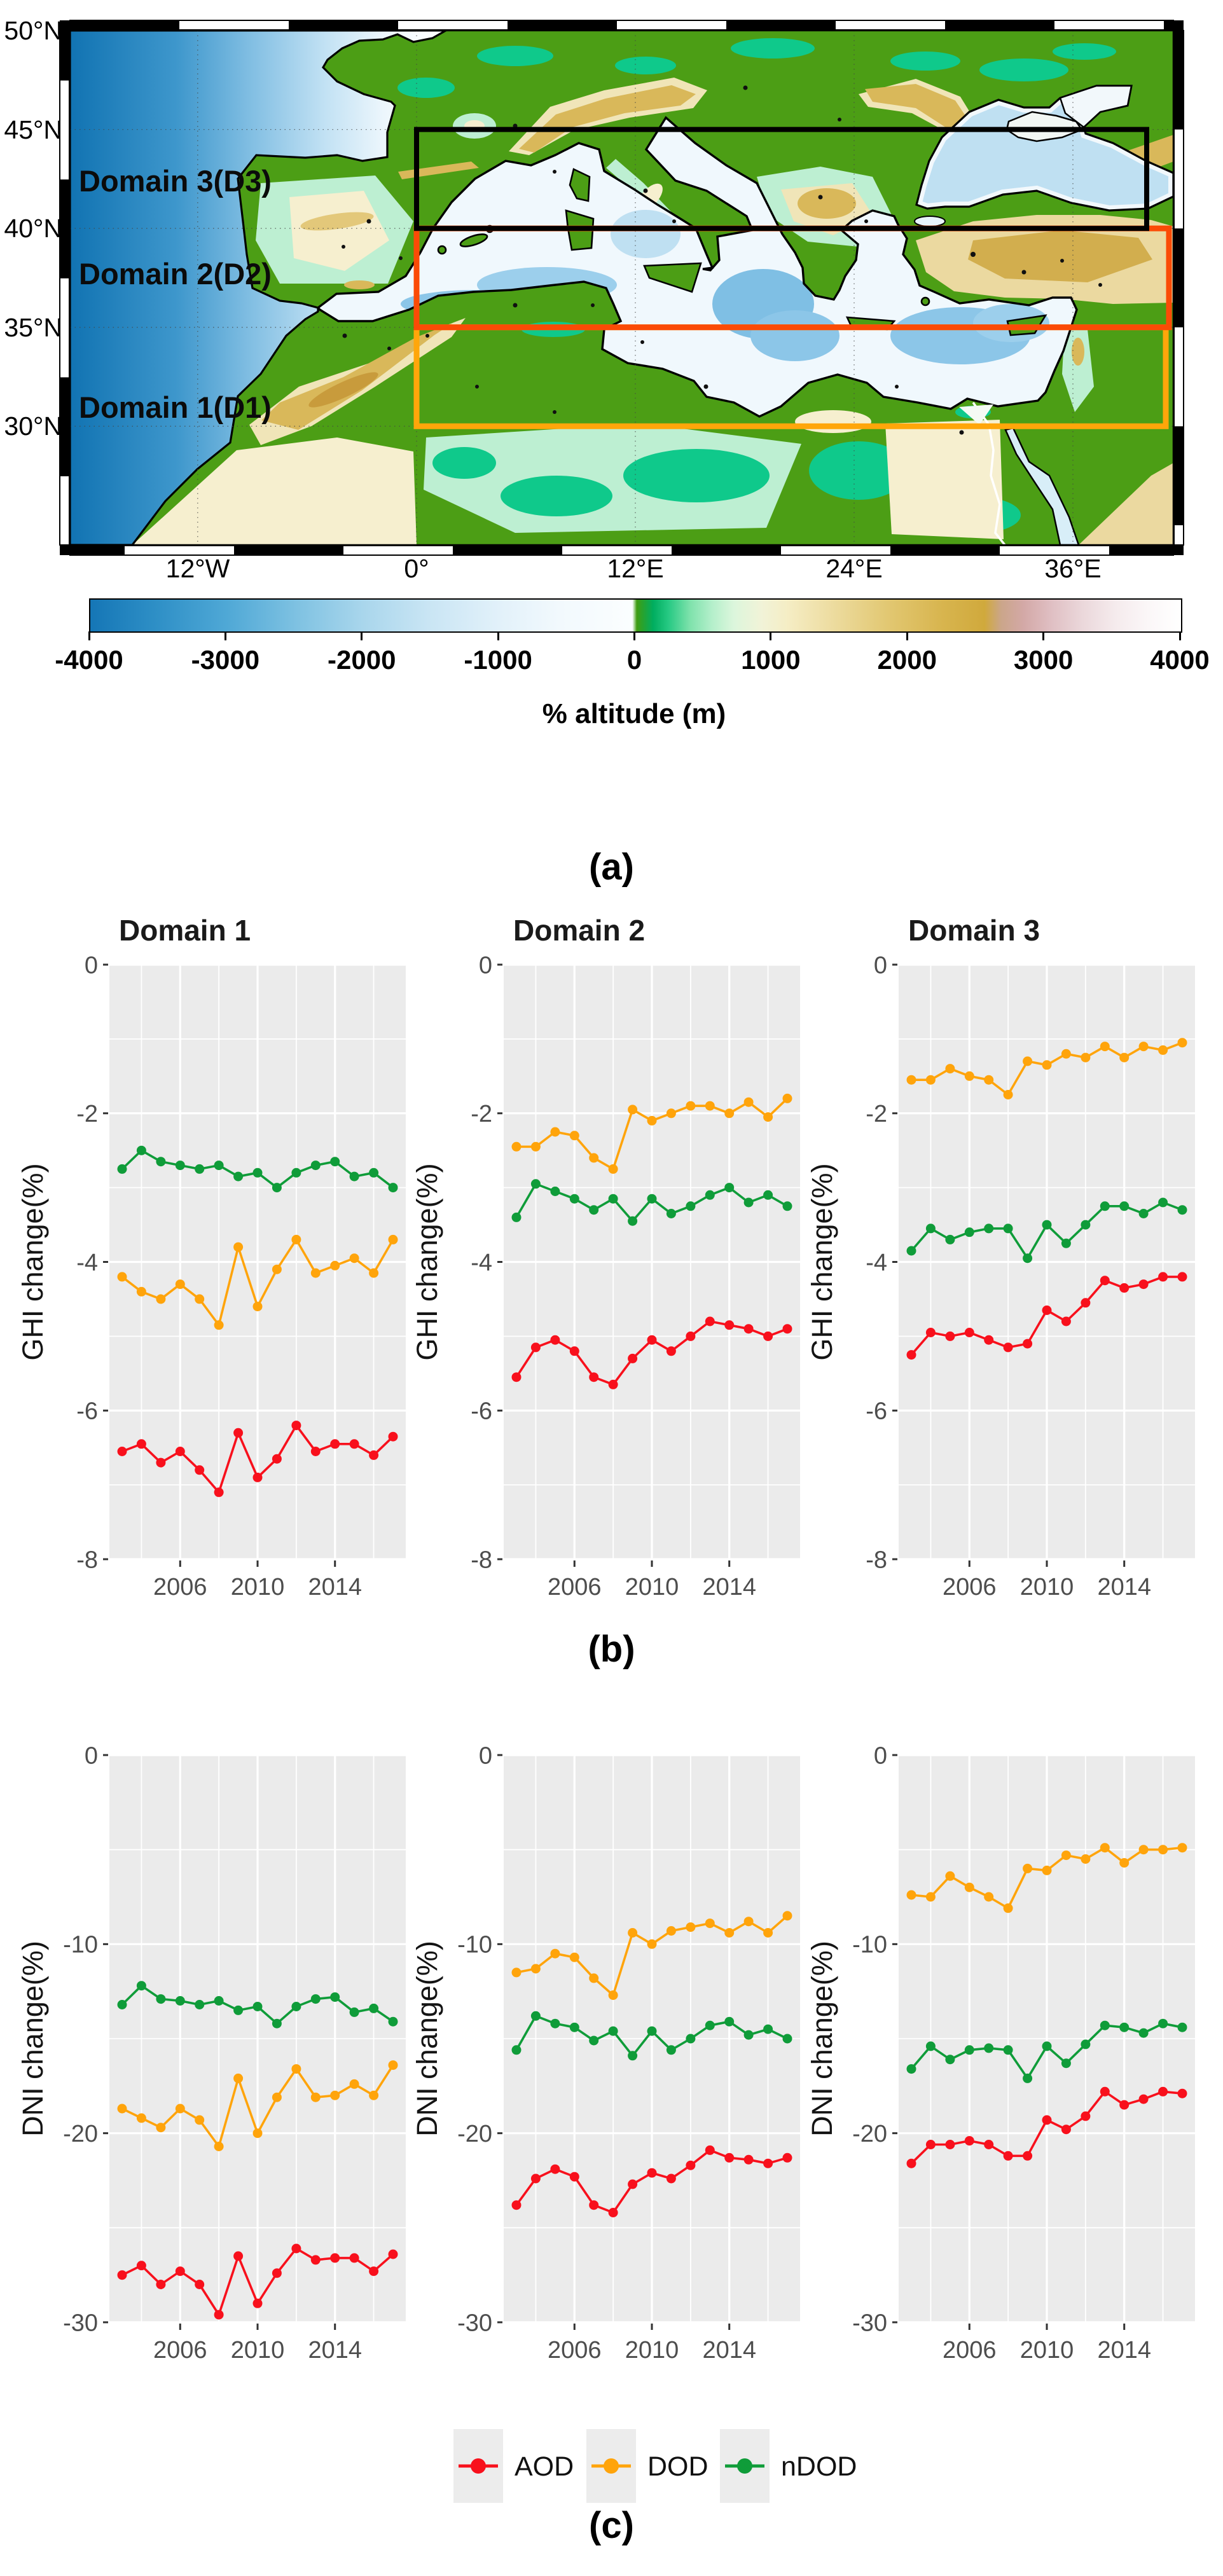  What do you see at coordinates (925, 301) in the screenshot?
I see `rhodes` at bounding box center [925, 301].